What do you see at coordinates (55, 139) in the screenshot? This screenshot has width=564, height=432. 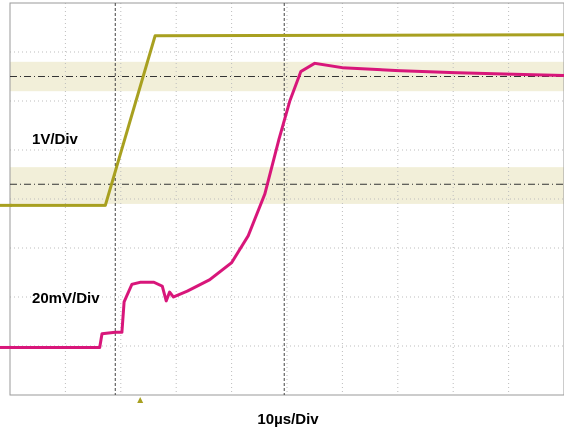 I see `ch1-scale-label: 1V/Div` at bounding box center [55, 139].